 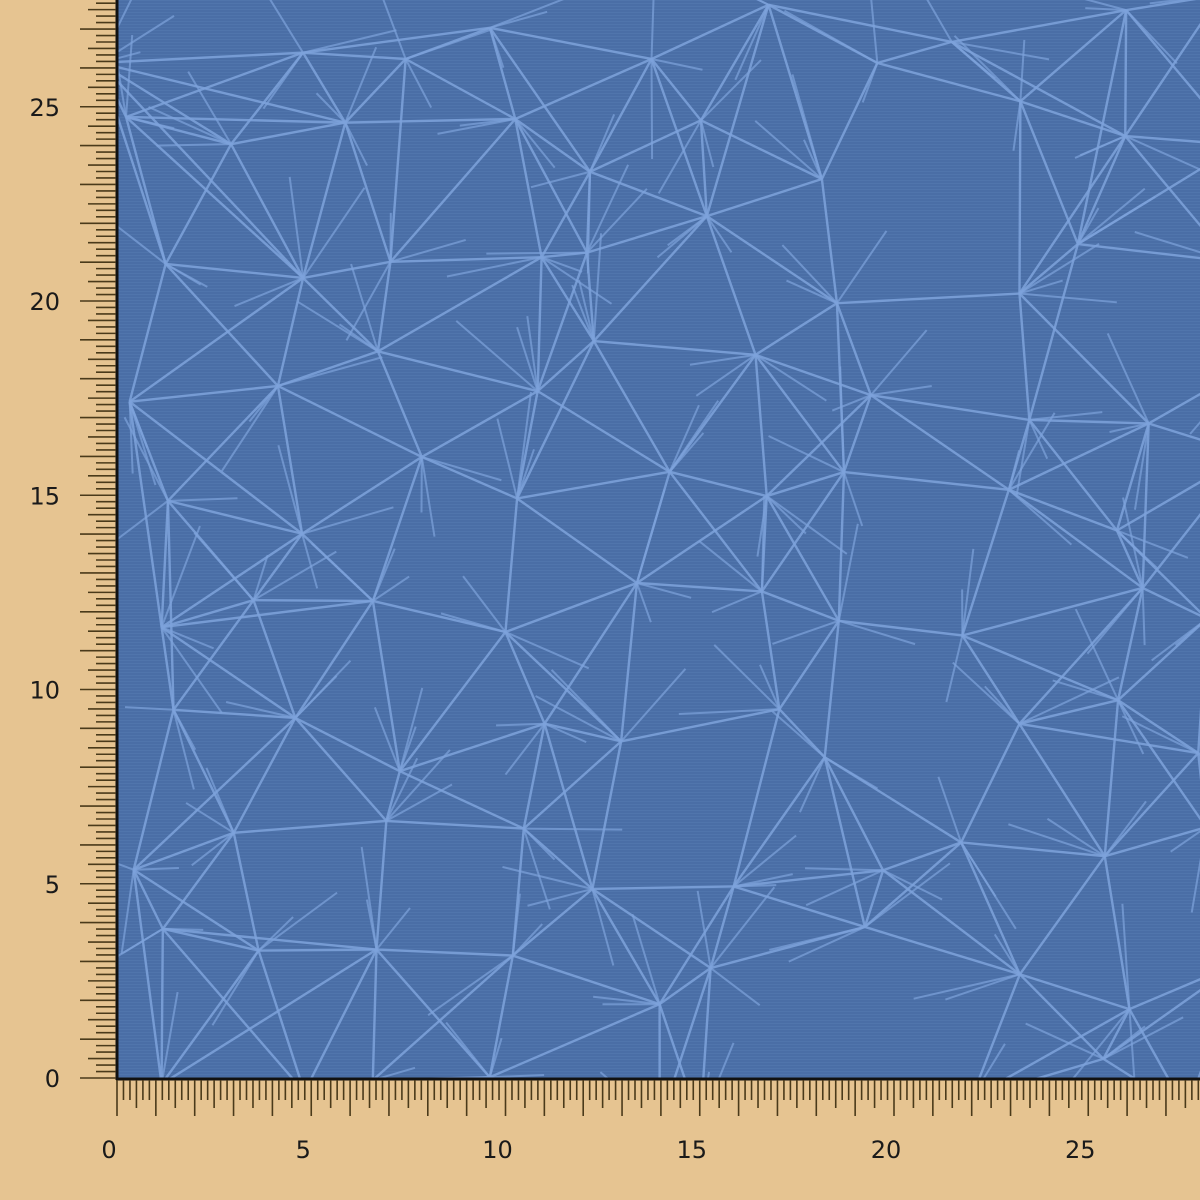 What do you see at coordinates (303, 1150) in the screenshot?
I see `x-ruler-label: 5` at bounding box center [303, 1150].